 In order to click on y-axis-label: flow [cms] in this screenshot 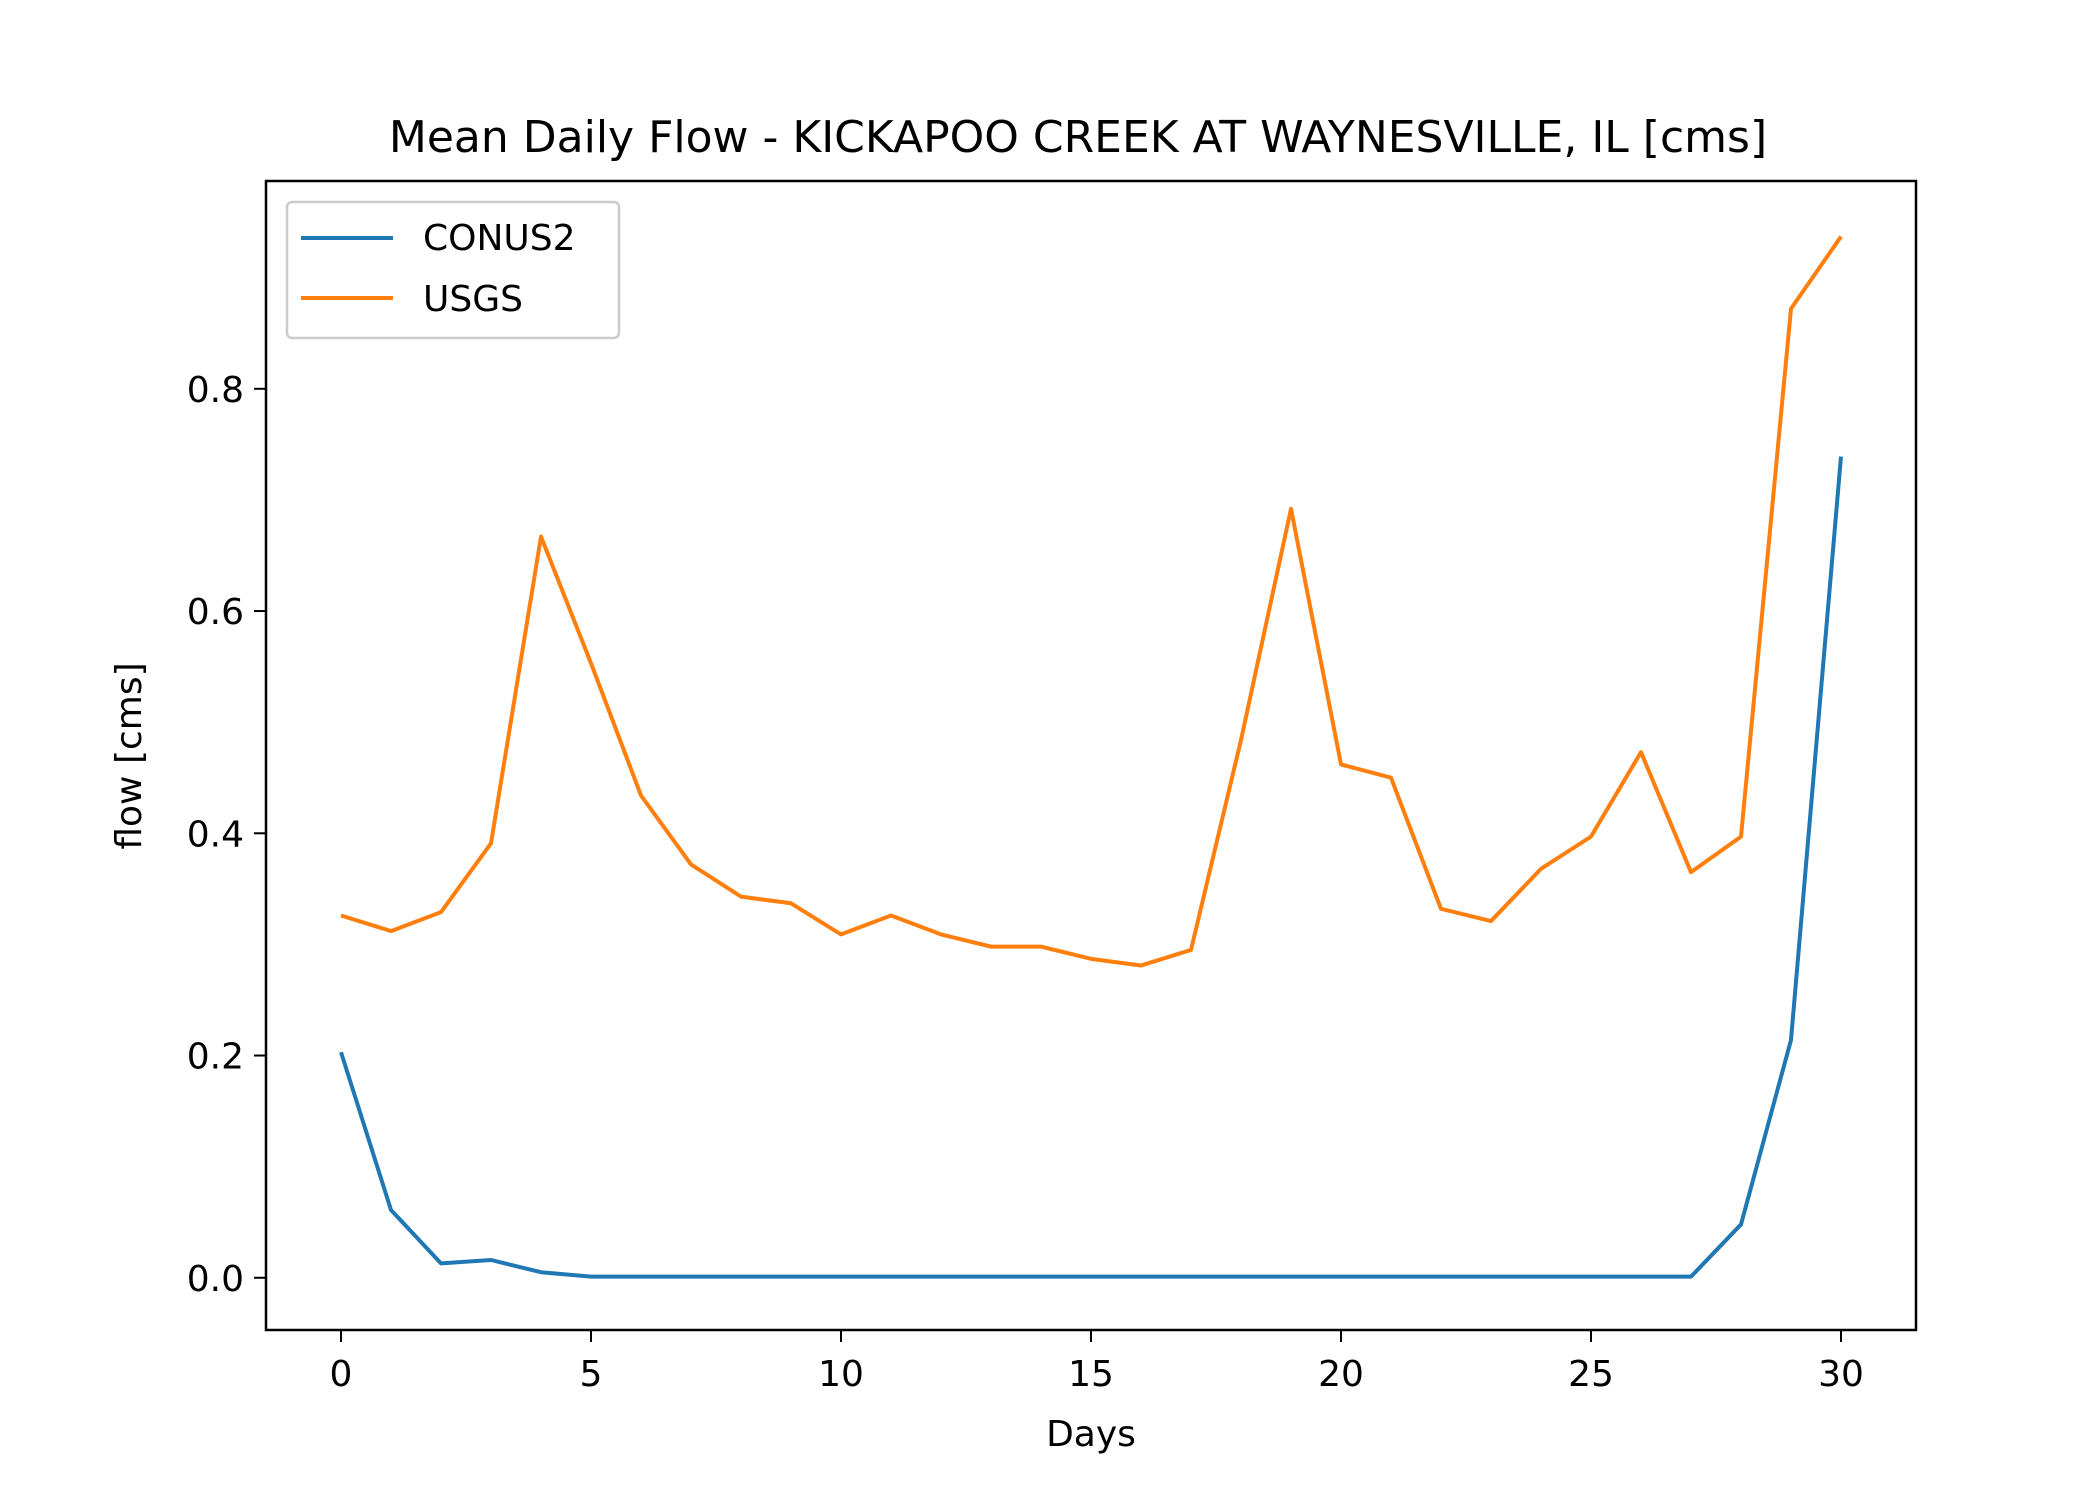, I will do `click(129, 755)`.